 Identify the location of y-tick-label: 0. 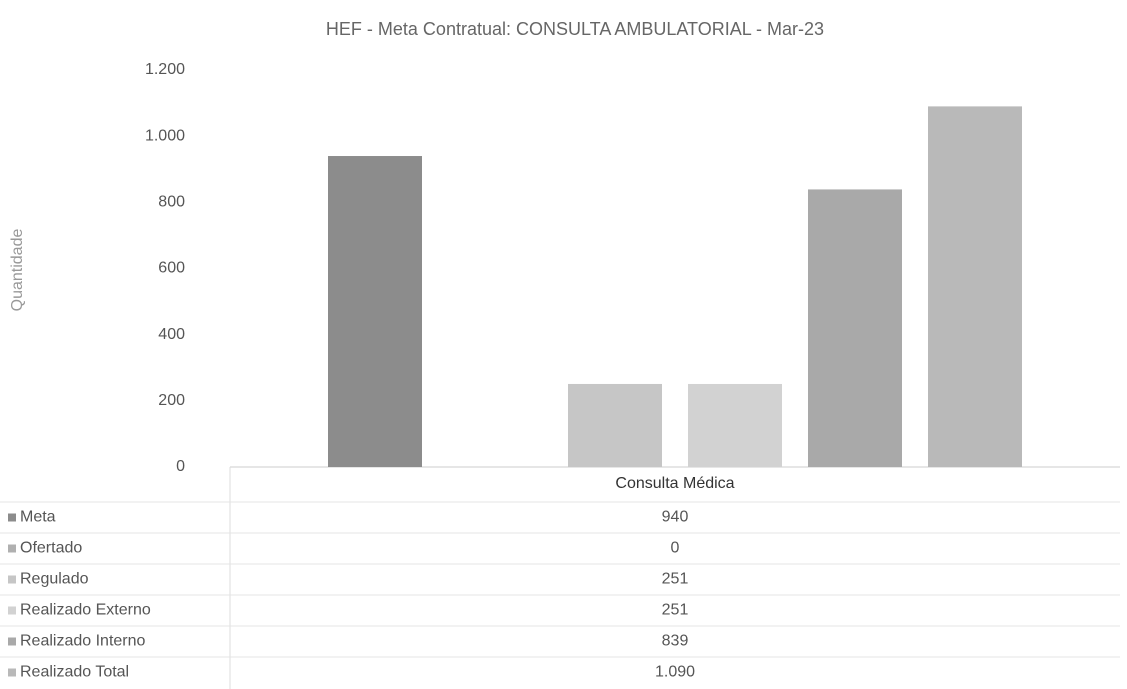
(180, 466).